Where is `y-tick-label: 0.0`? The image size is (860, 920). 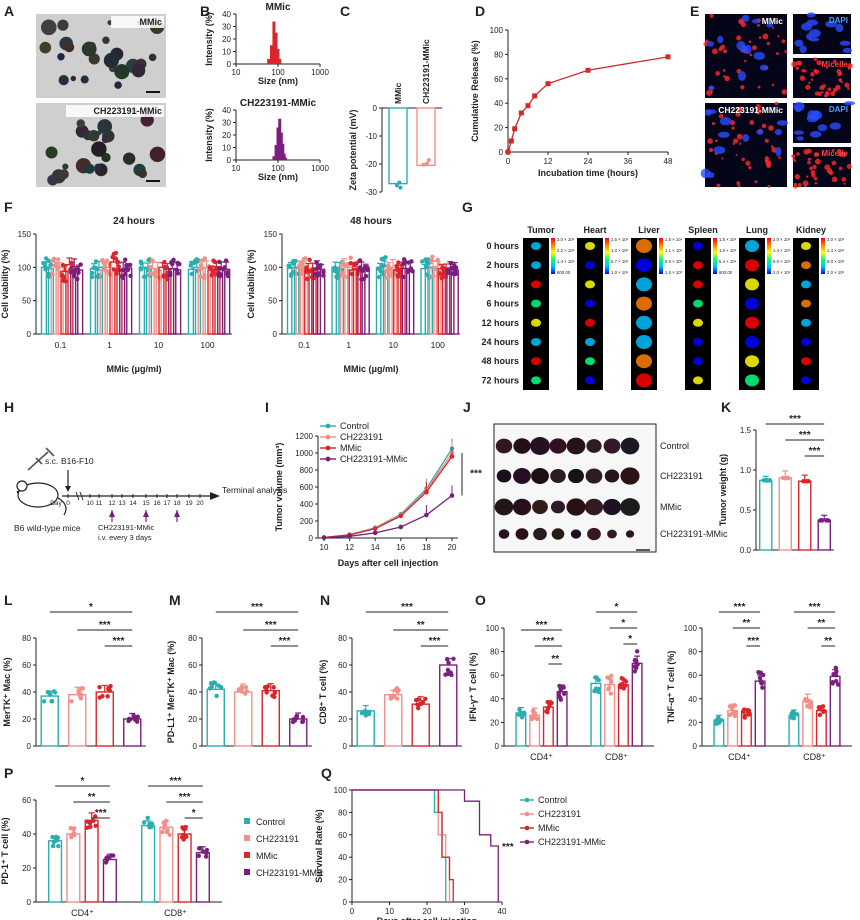 y-tick-label: 0.0 is located at coordinates (746, 550).